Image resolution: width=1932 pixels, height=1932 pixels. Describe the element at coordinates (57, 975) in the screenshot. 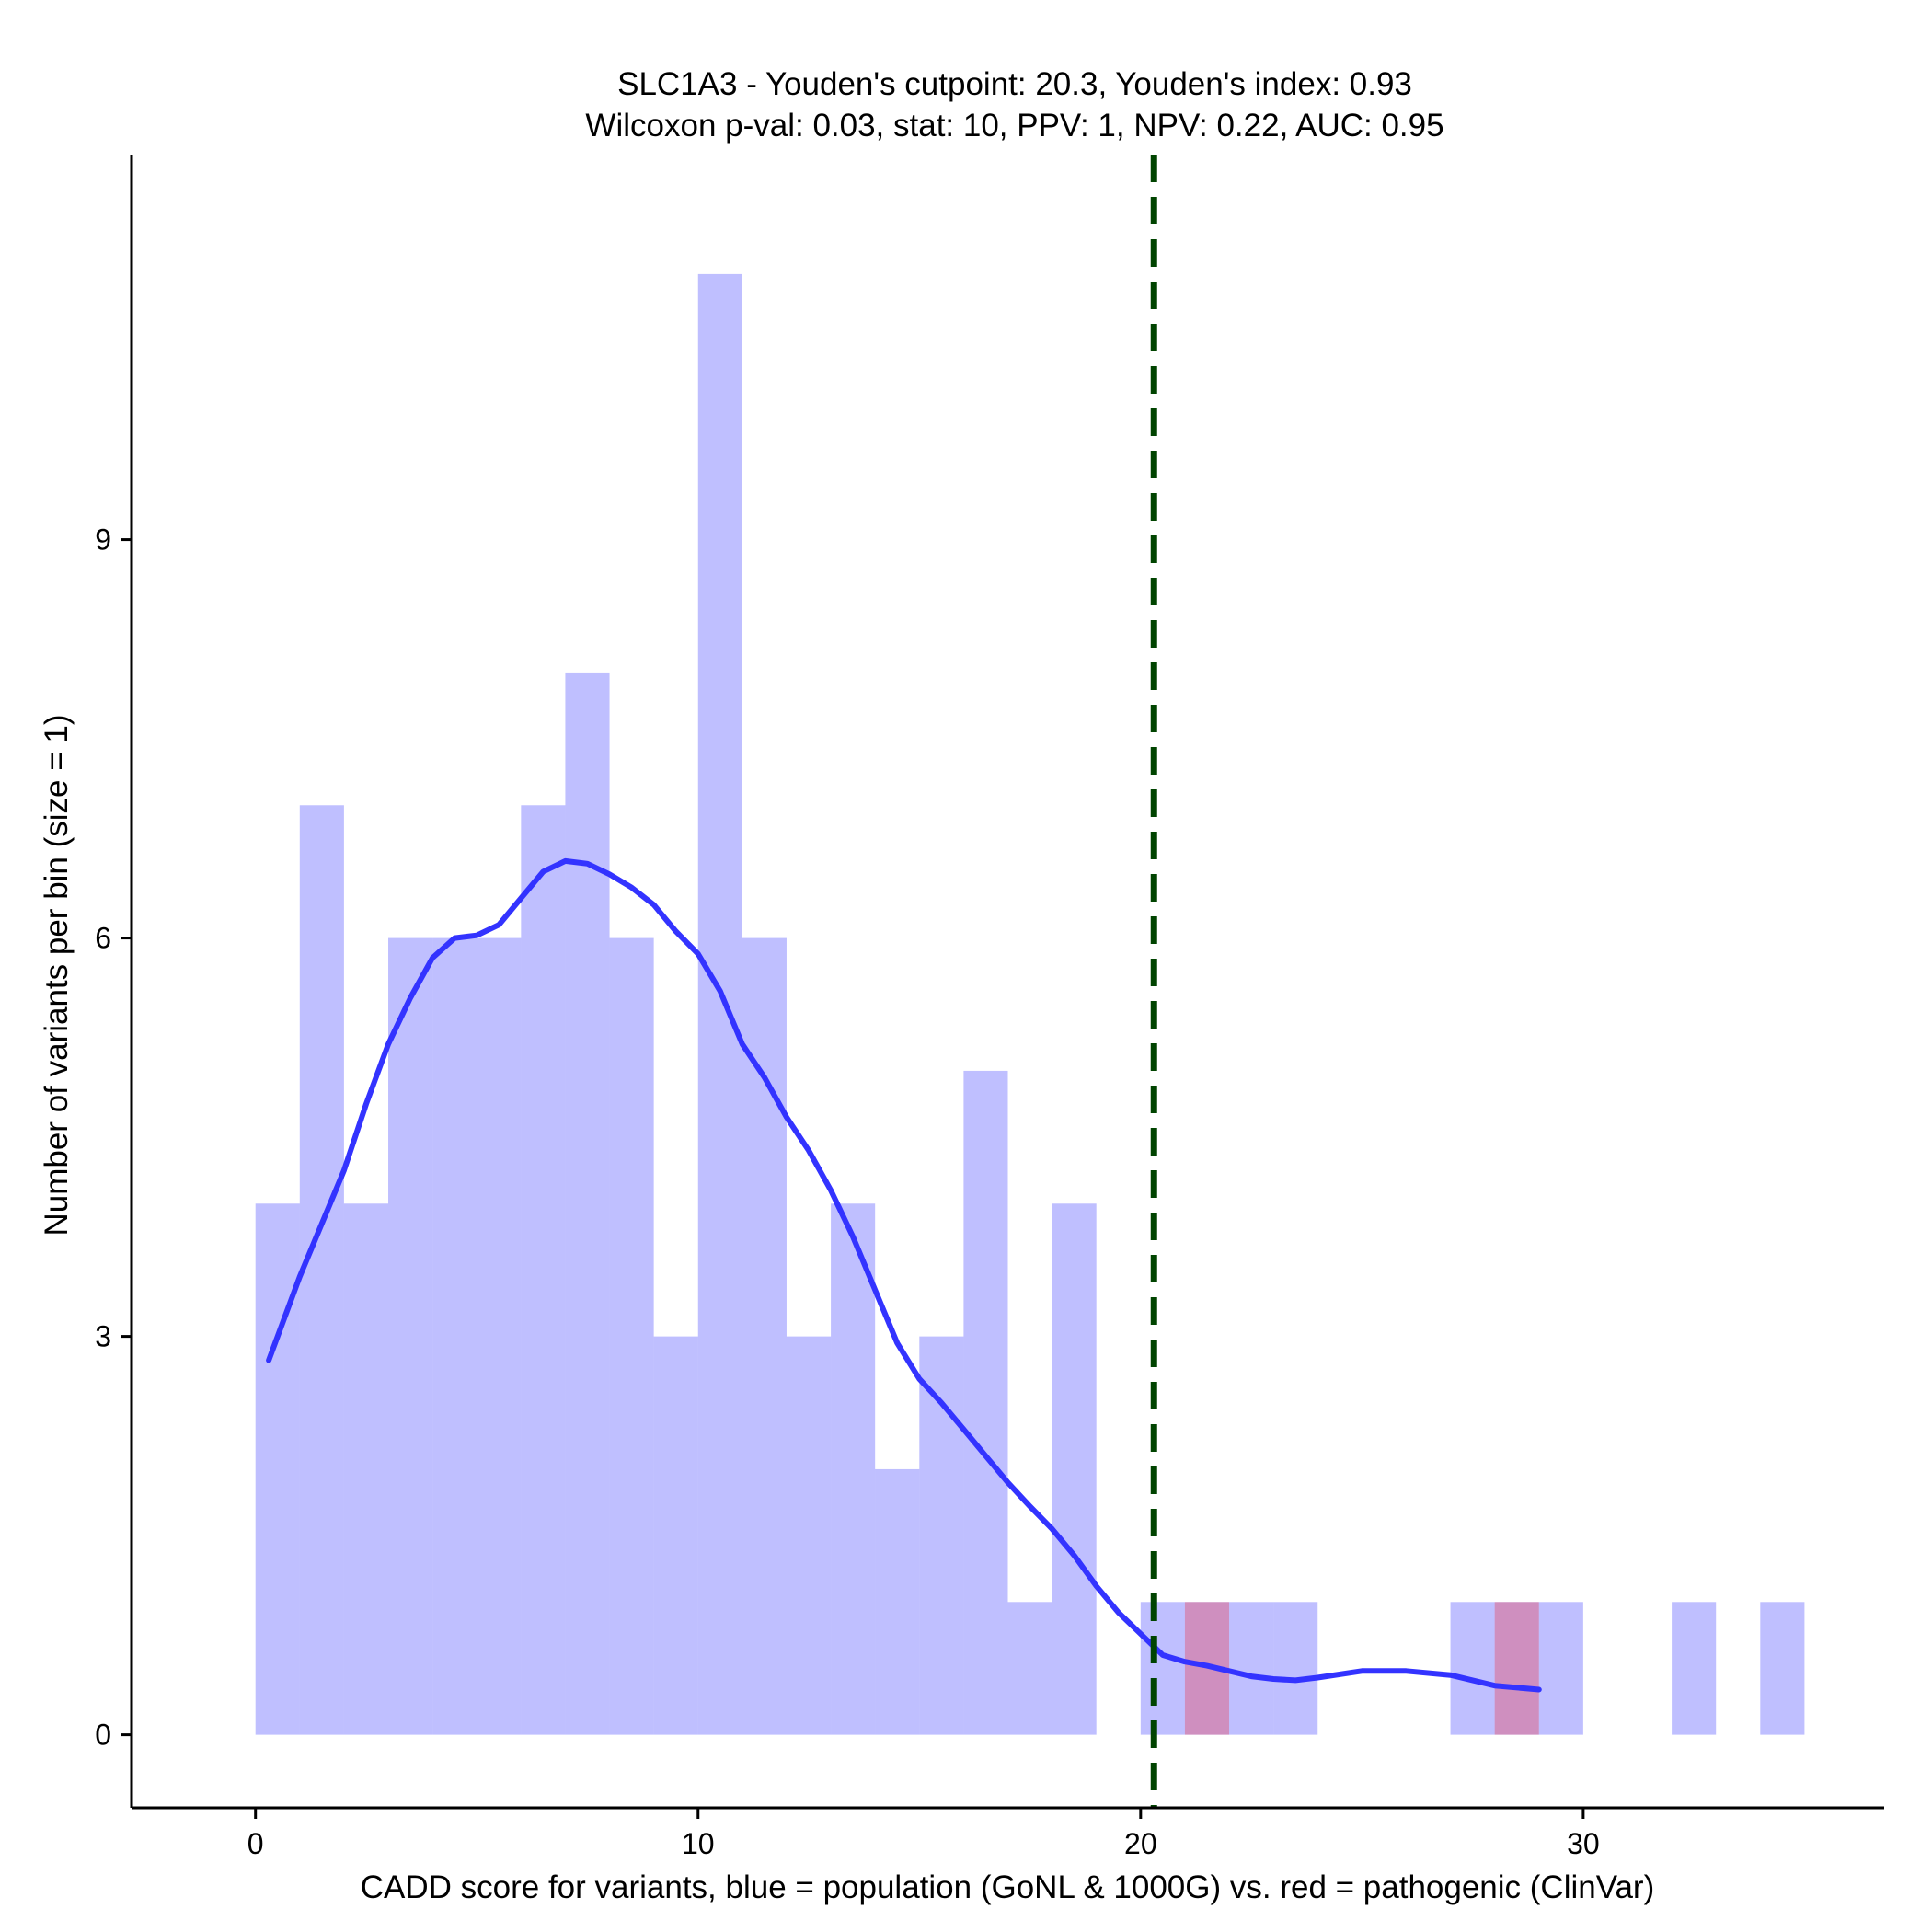

I see `y-axis-label: Number of variants per bin (size = 1)` at that location.